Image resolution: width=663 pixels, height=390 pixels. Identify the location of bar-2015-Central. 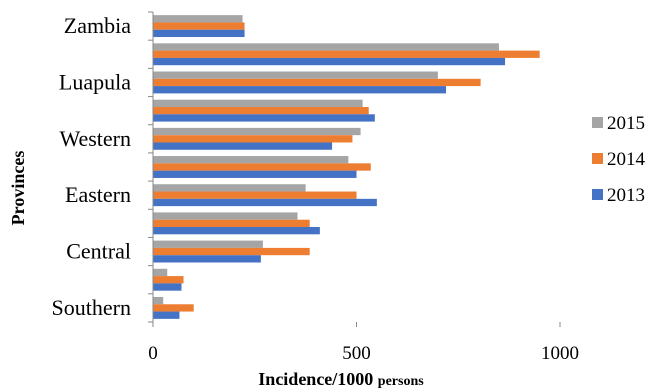
(208, 244).